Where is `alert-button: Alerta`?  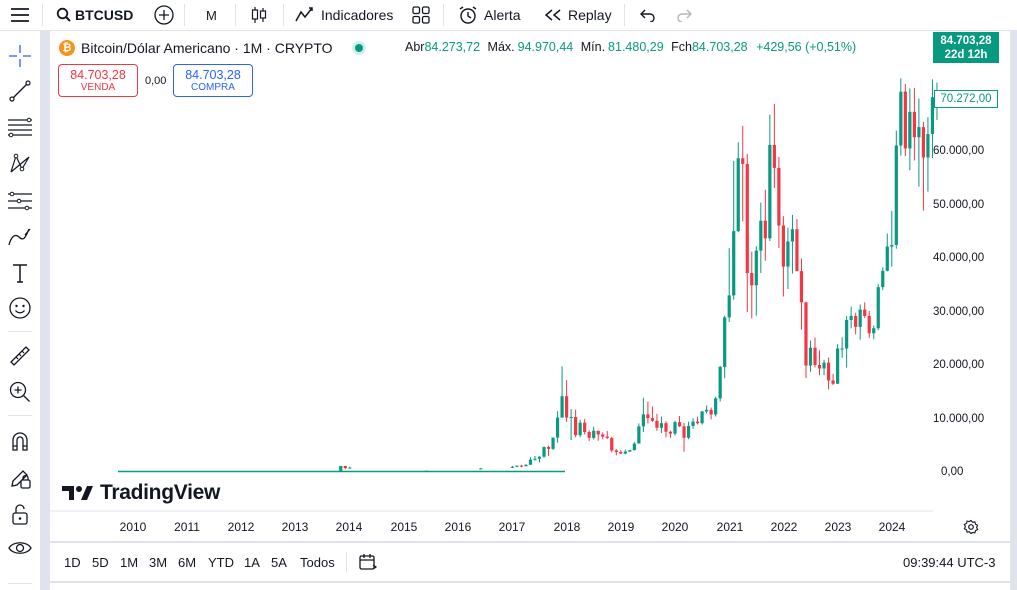
alert-button: Alerta is located at coordinates (489, 15).